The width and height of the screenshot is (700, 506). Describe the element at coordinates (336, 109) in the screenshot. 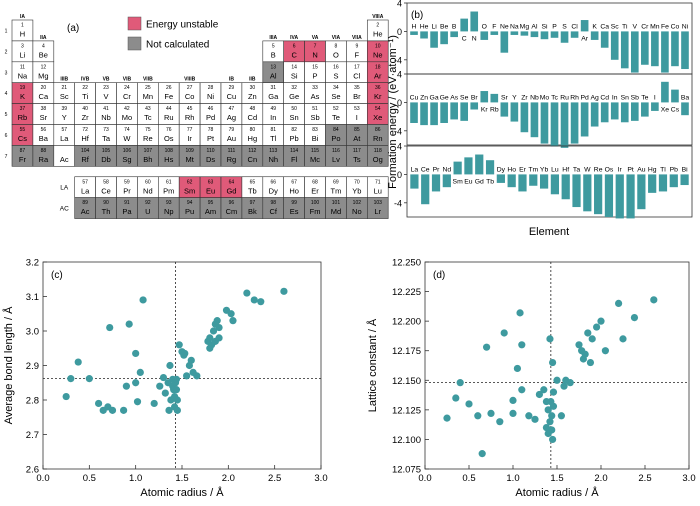

I see `atomic-number: 52` at that location.